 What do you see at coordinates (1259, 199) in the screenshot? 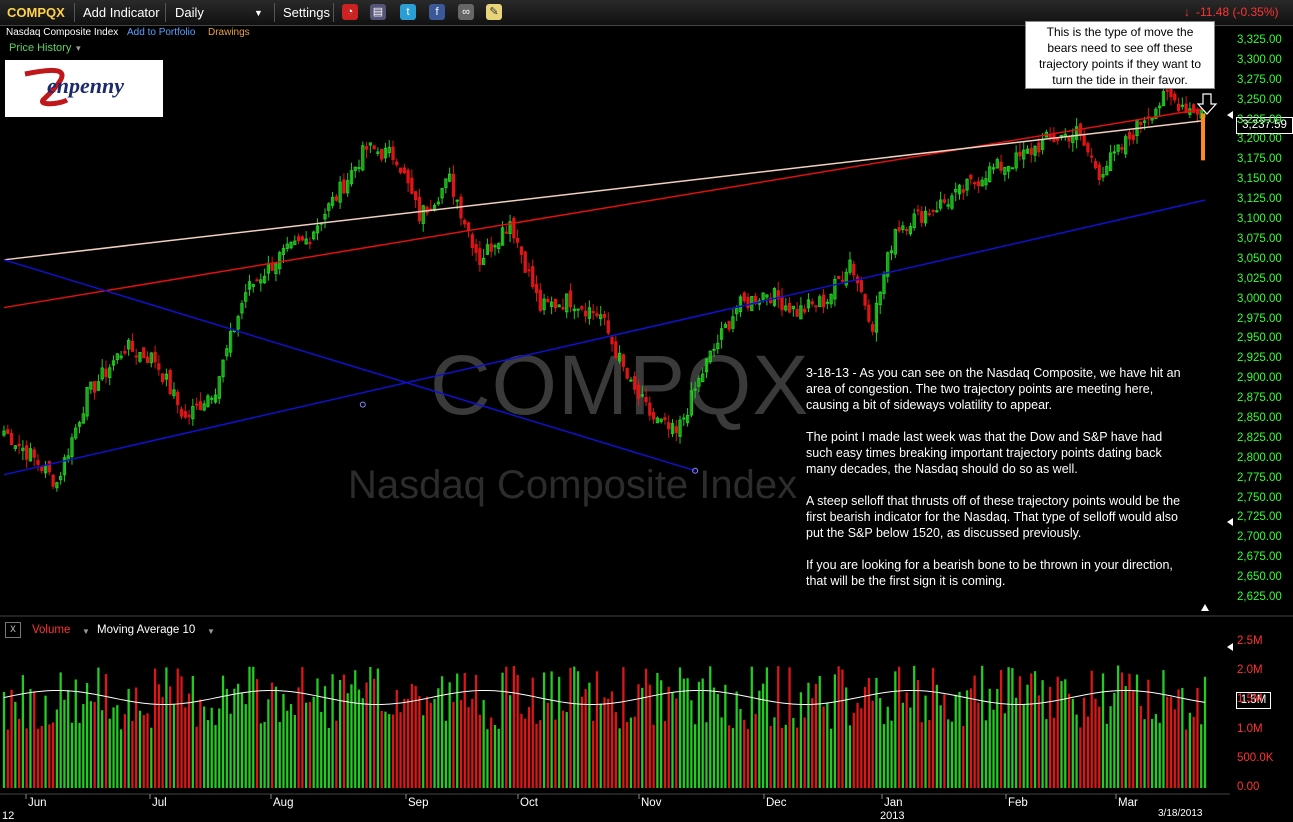
I see `price-tick-label: 3,125.00` at bounding box center [1259, 199].